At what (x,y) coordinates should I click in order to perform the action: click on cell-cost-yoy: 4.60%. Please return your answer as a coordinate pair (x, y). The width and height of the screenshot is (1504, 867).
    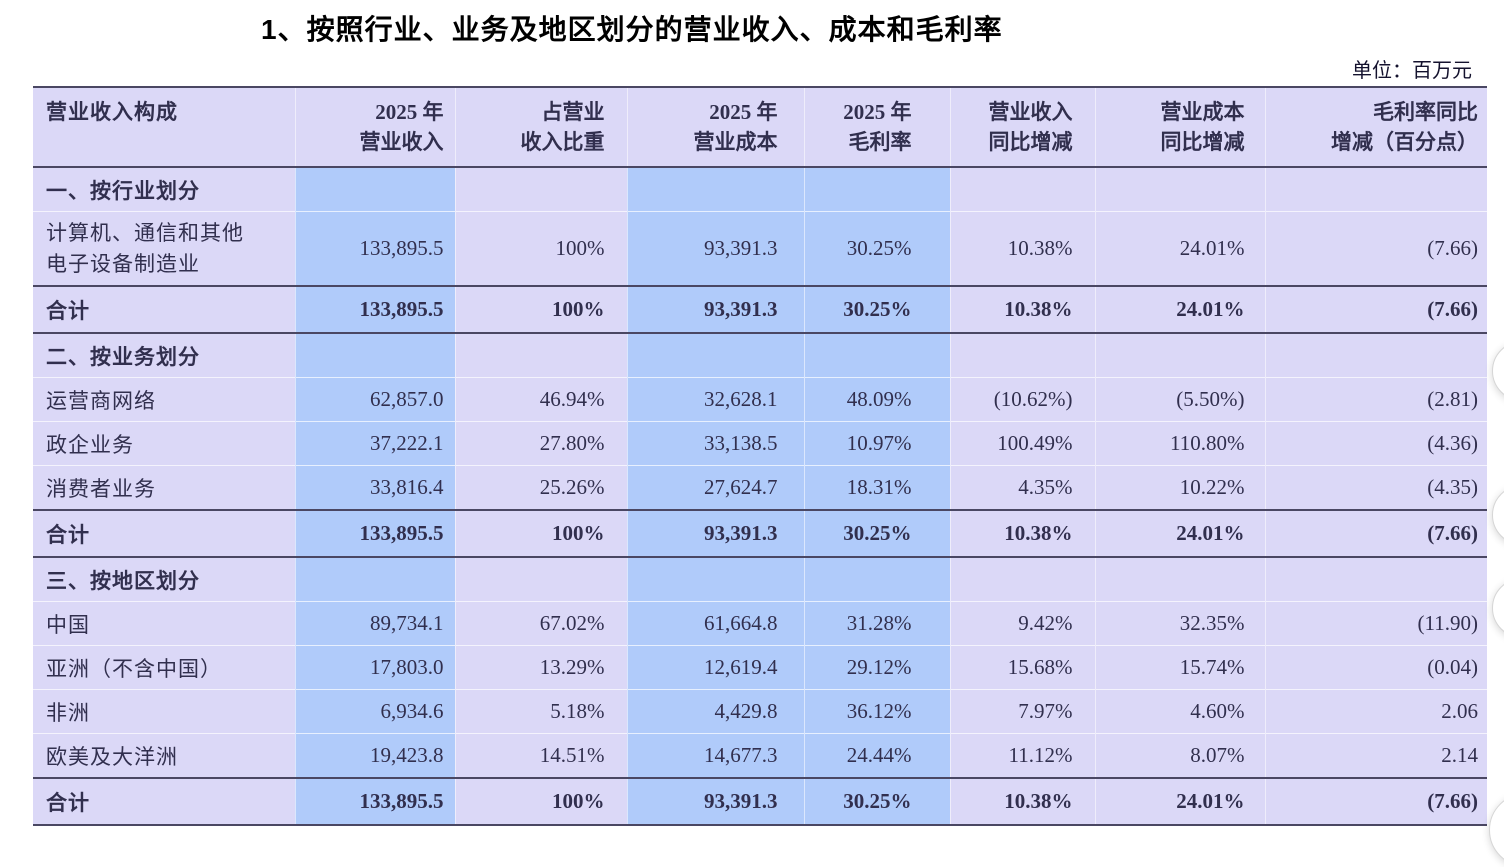
    Looking at the image, I should click on (1179, 711).